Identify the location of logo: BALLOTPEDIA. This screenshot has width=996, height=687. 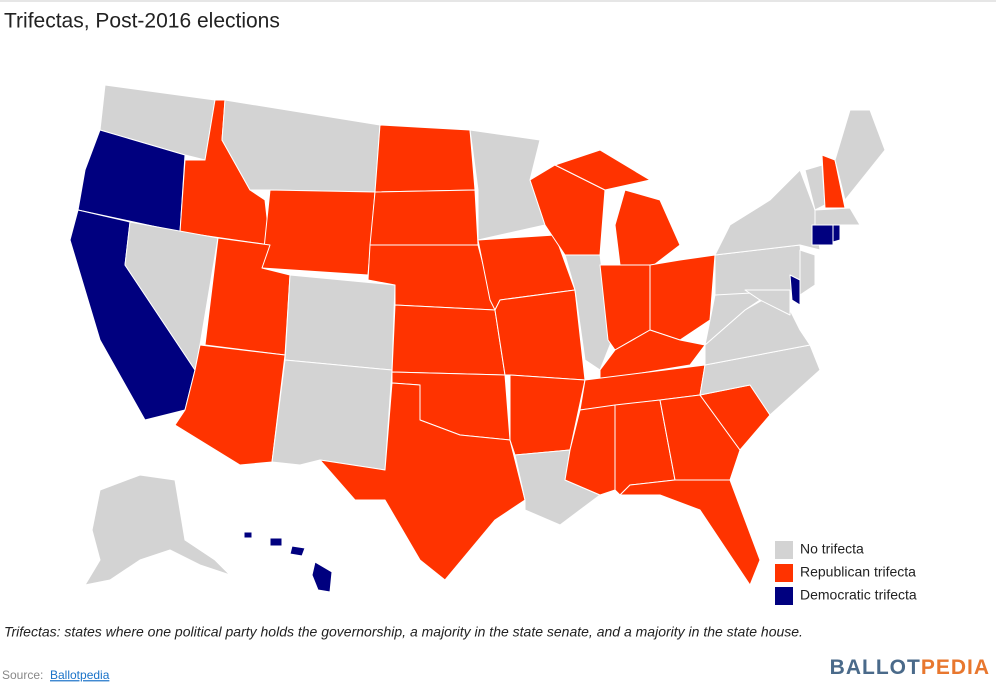
(910, 667).